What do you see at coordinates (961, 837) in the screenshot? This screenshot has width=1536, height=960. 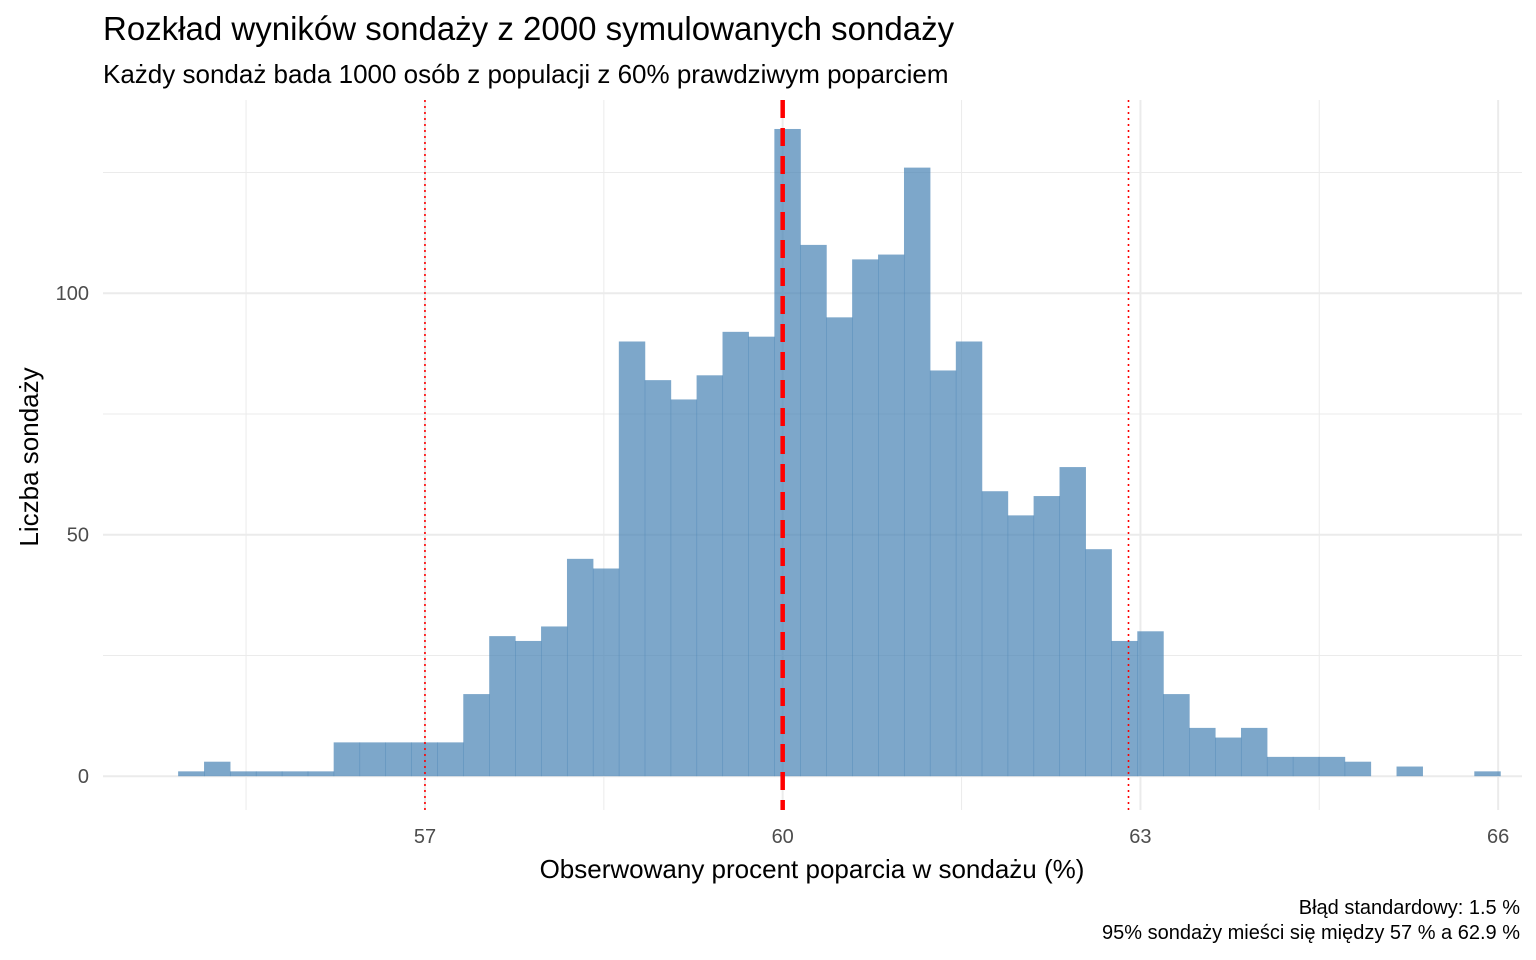 I see `x-axis-tick-labels: 57 60 63 66` at bounding box center [961, 837].